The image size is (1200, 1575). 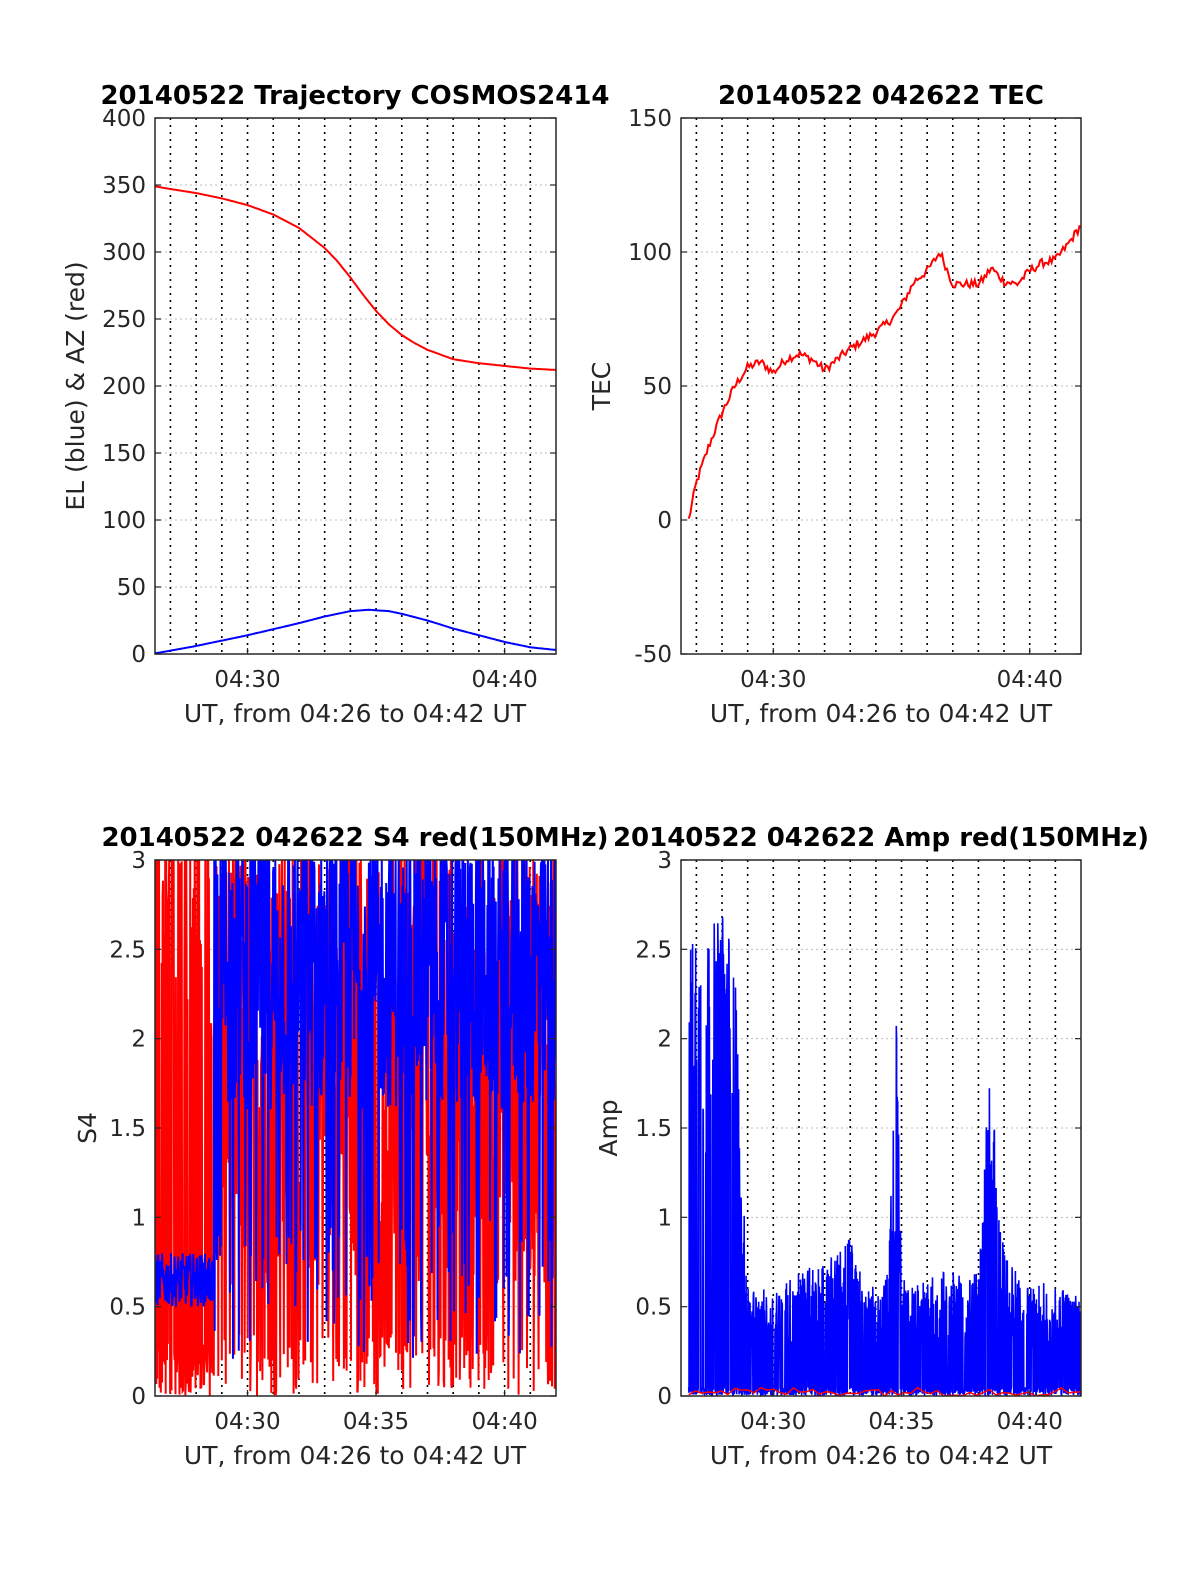 What do you see at coordinates (653, 1308) in the screenshot?
I see `amp-ytick-label: 0.5` at bounding box center [653, 1308].